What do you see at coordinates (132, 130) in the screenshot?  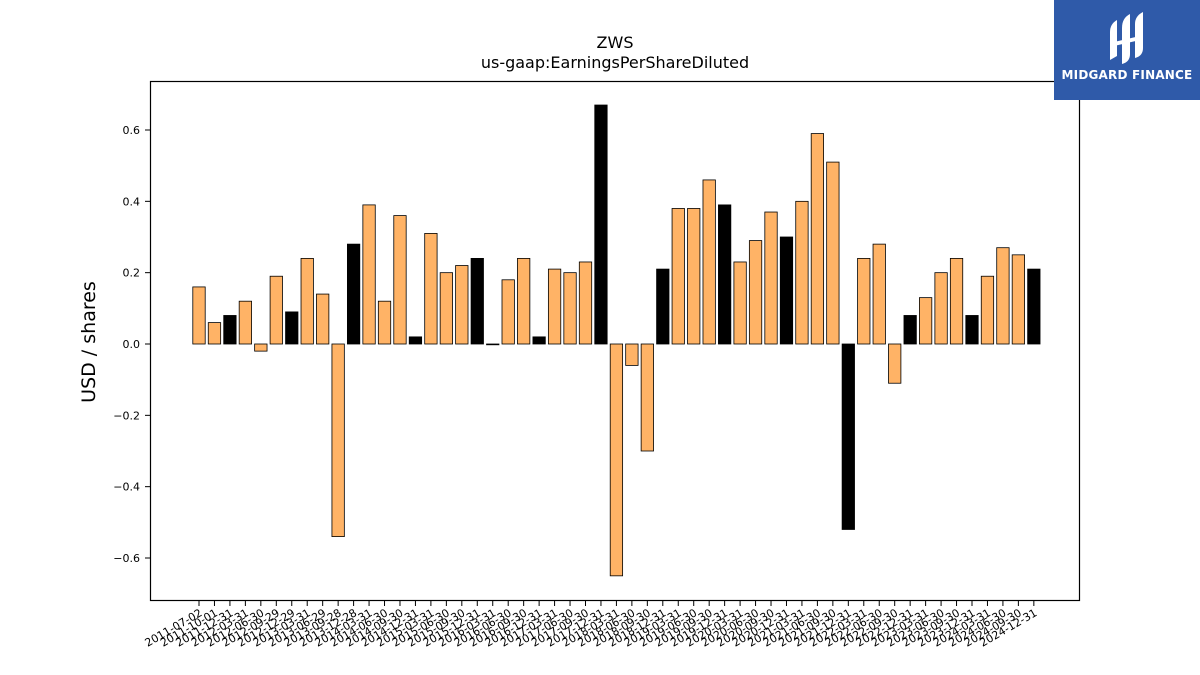 I see `y-tick-label: 0.6` at bounding box center [132, 130].